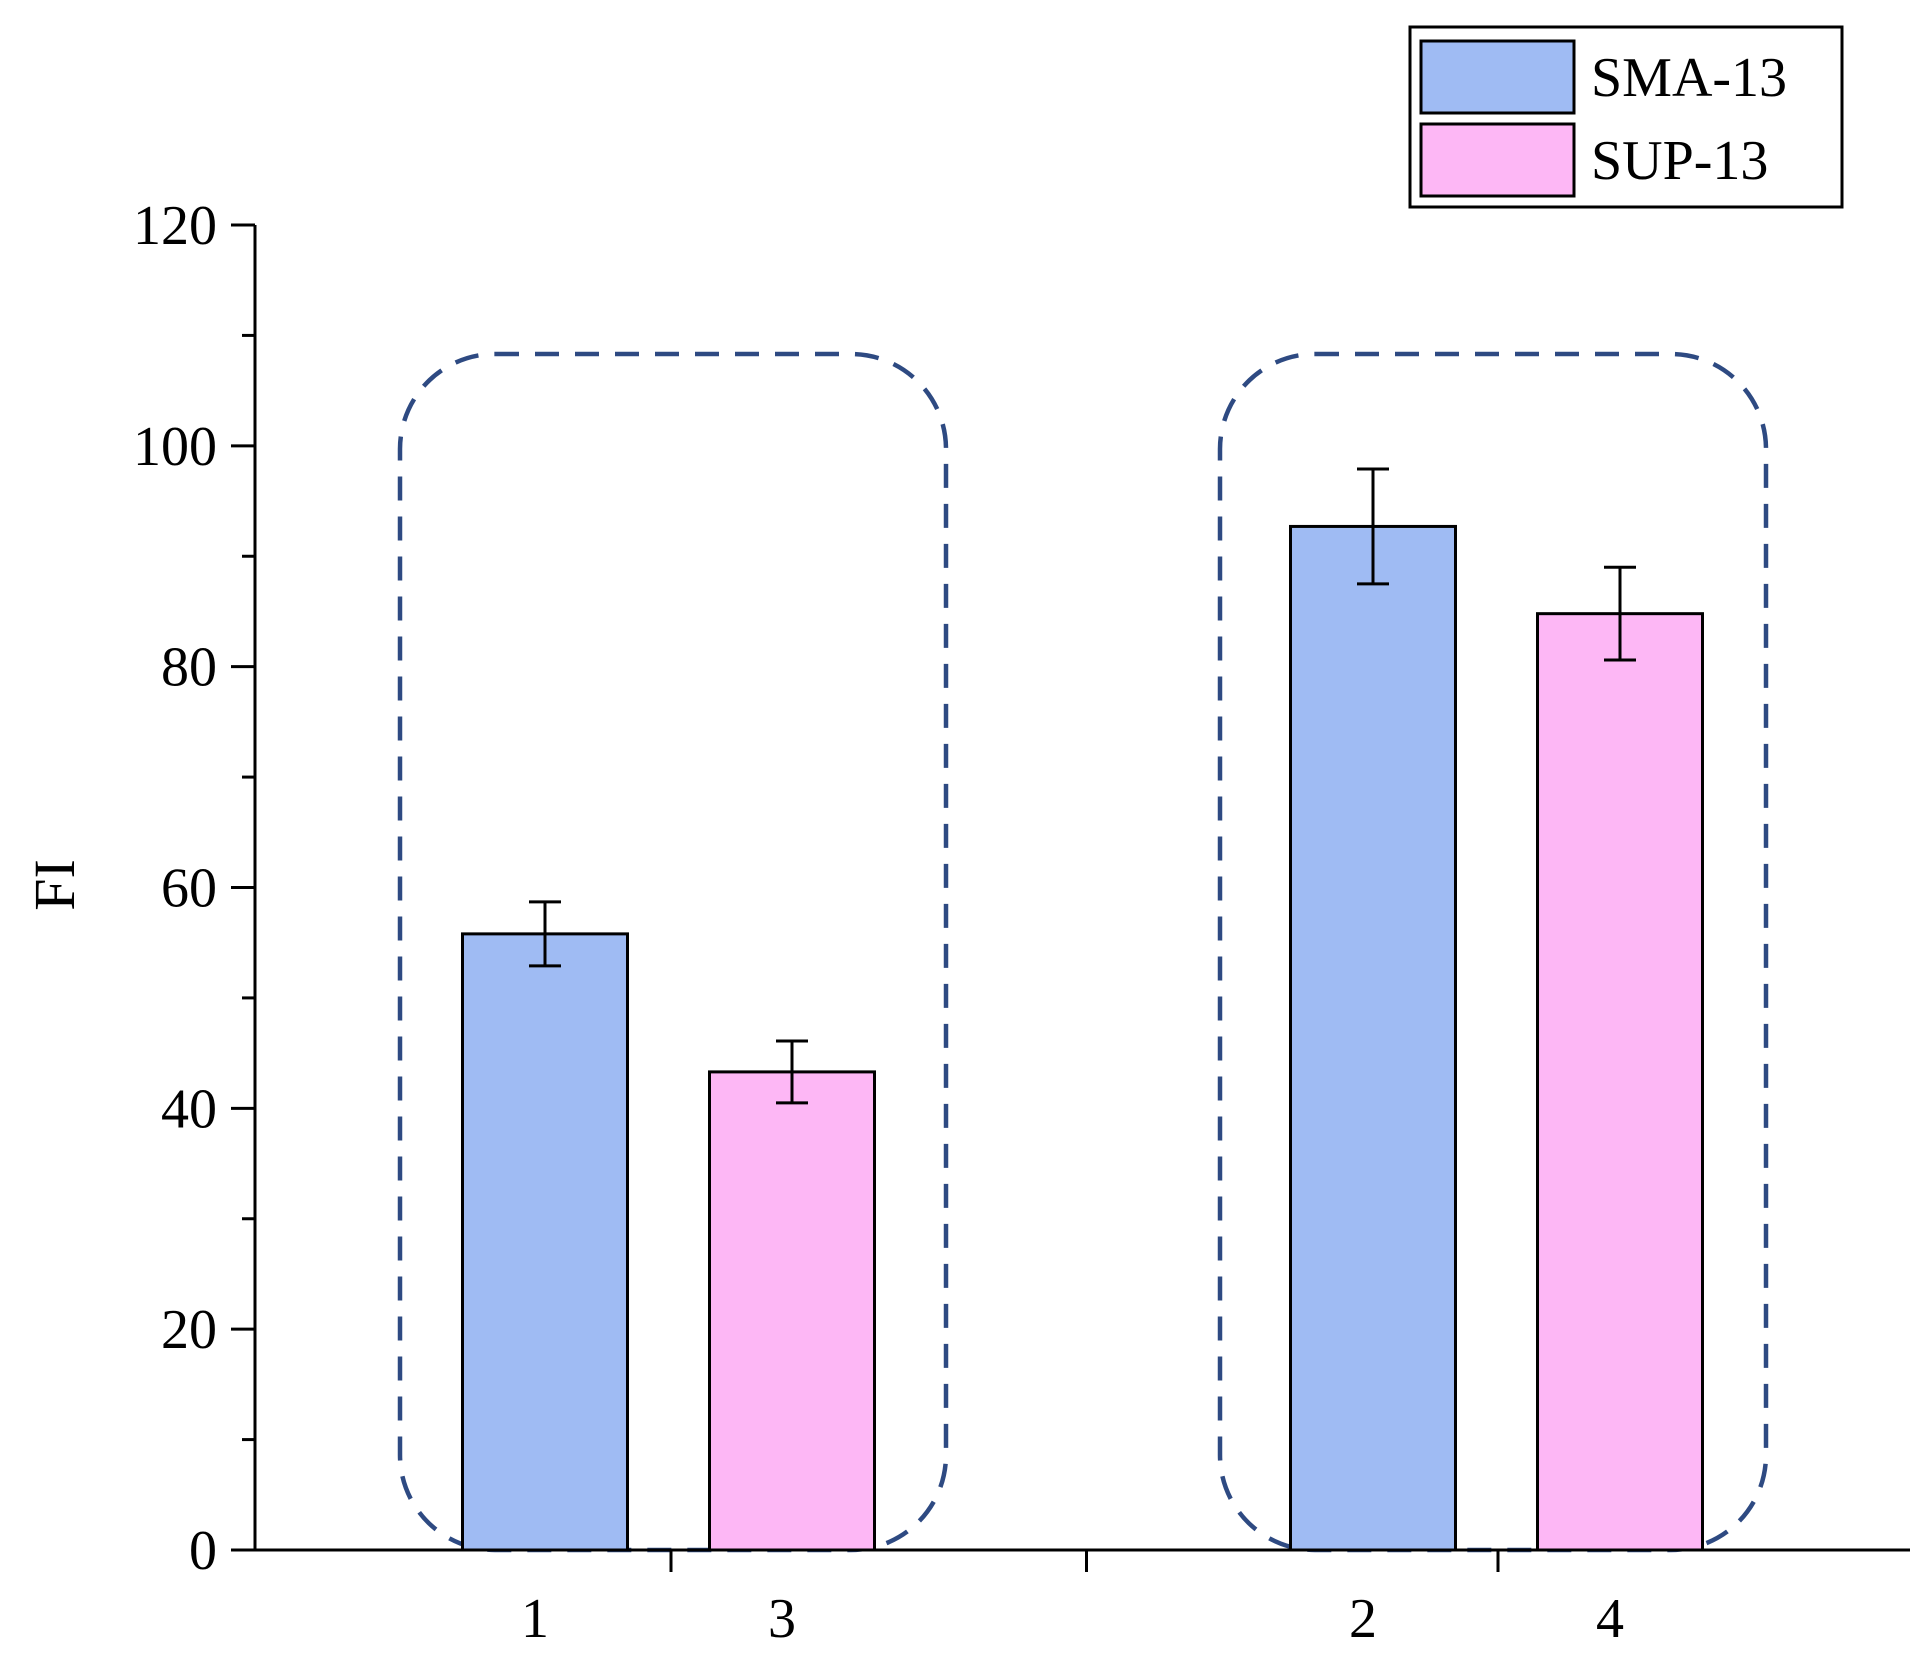  I want to click on x-tick-label-3: 3, so click(782, 1619).